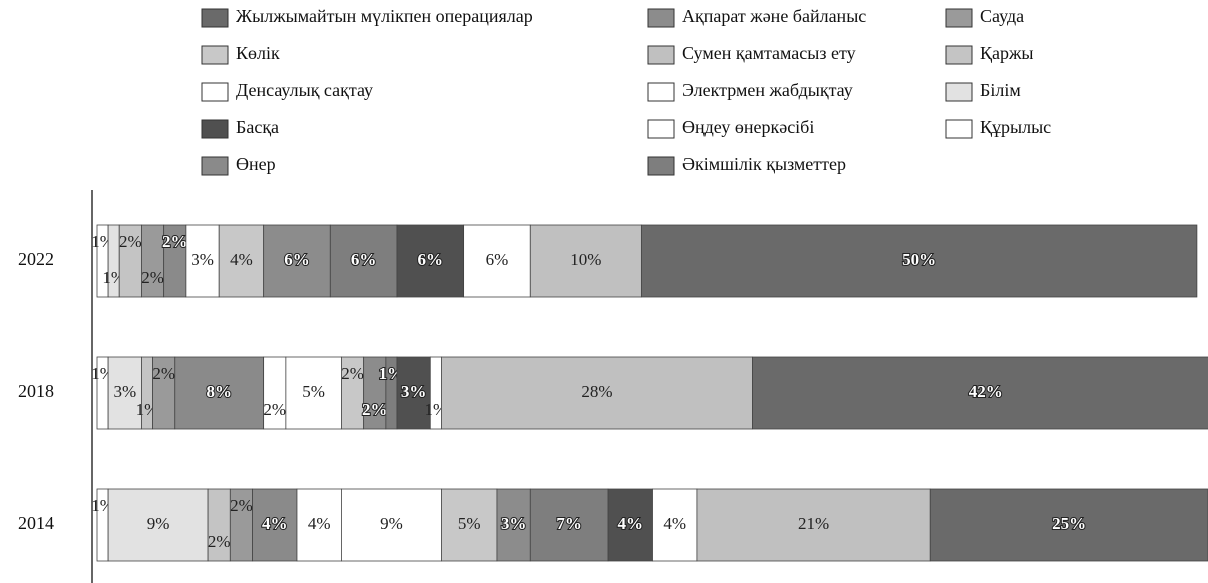  Describe the element at coordinates (1000, 90) in the screenshot. I see `legend-label: Білім` at that location.